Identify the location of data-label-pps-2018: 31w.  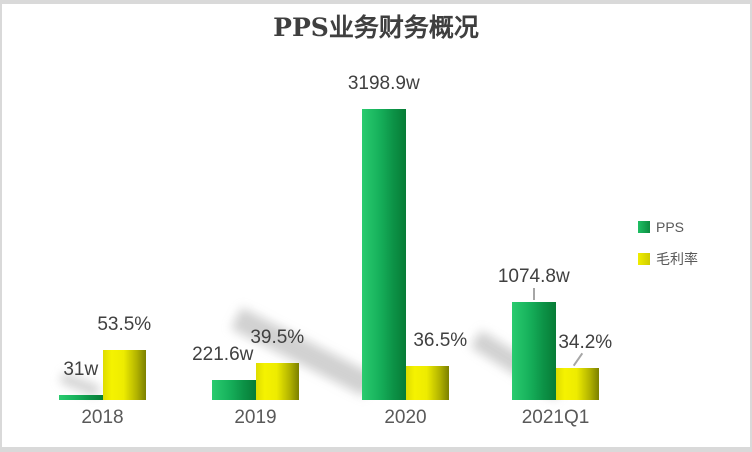
(81, 369).